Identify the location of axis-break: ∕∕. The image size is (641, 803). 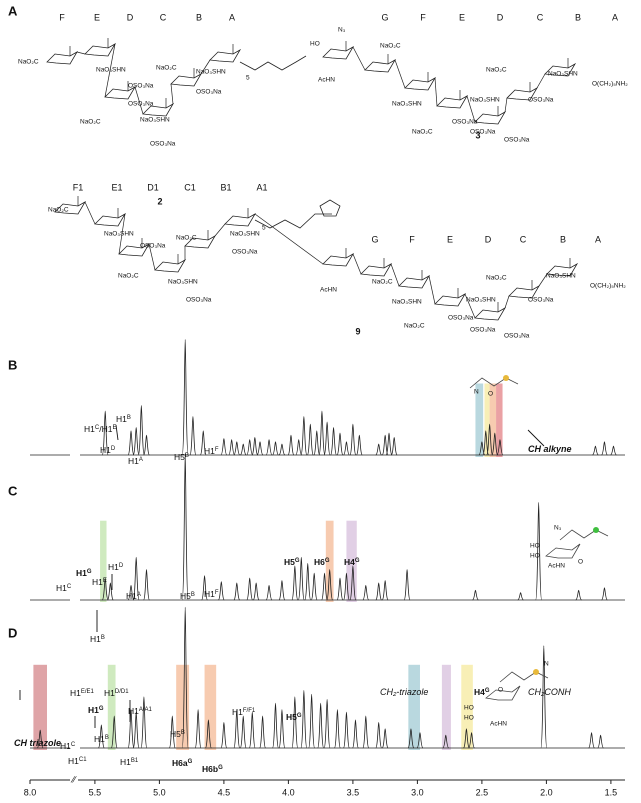
(73, 779).